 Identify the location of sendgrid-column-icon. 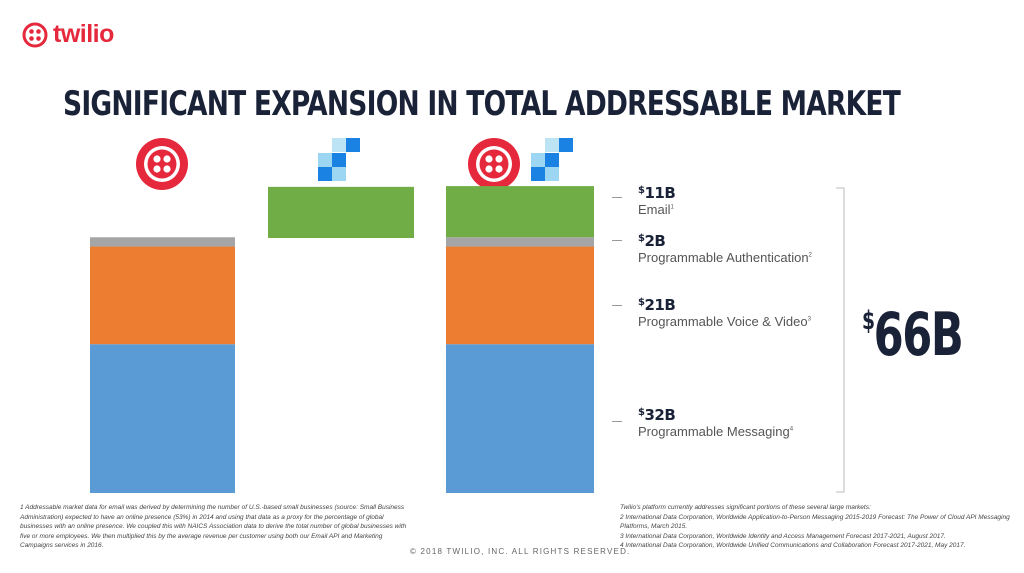
(339, 159).